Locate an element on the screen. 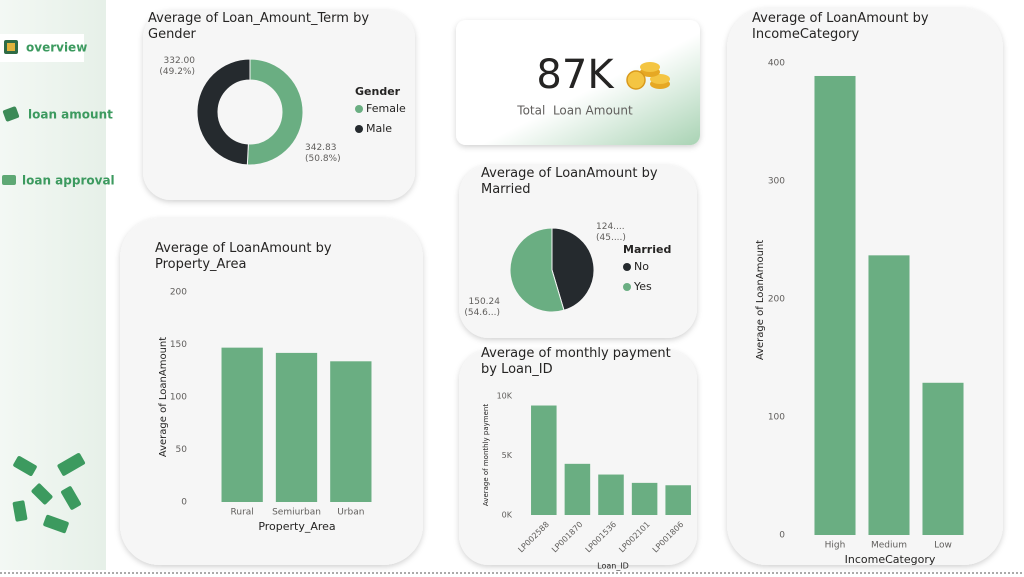 The height and width of the screenshot is (577, 1024). nav-icon is located at coordinates (11, 112).